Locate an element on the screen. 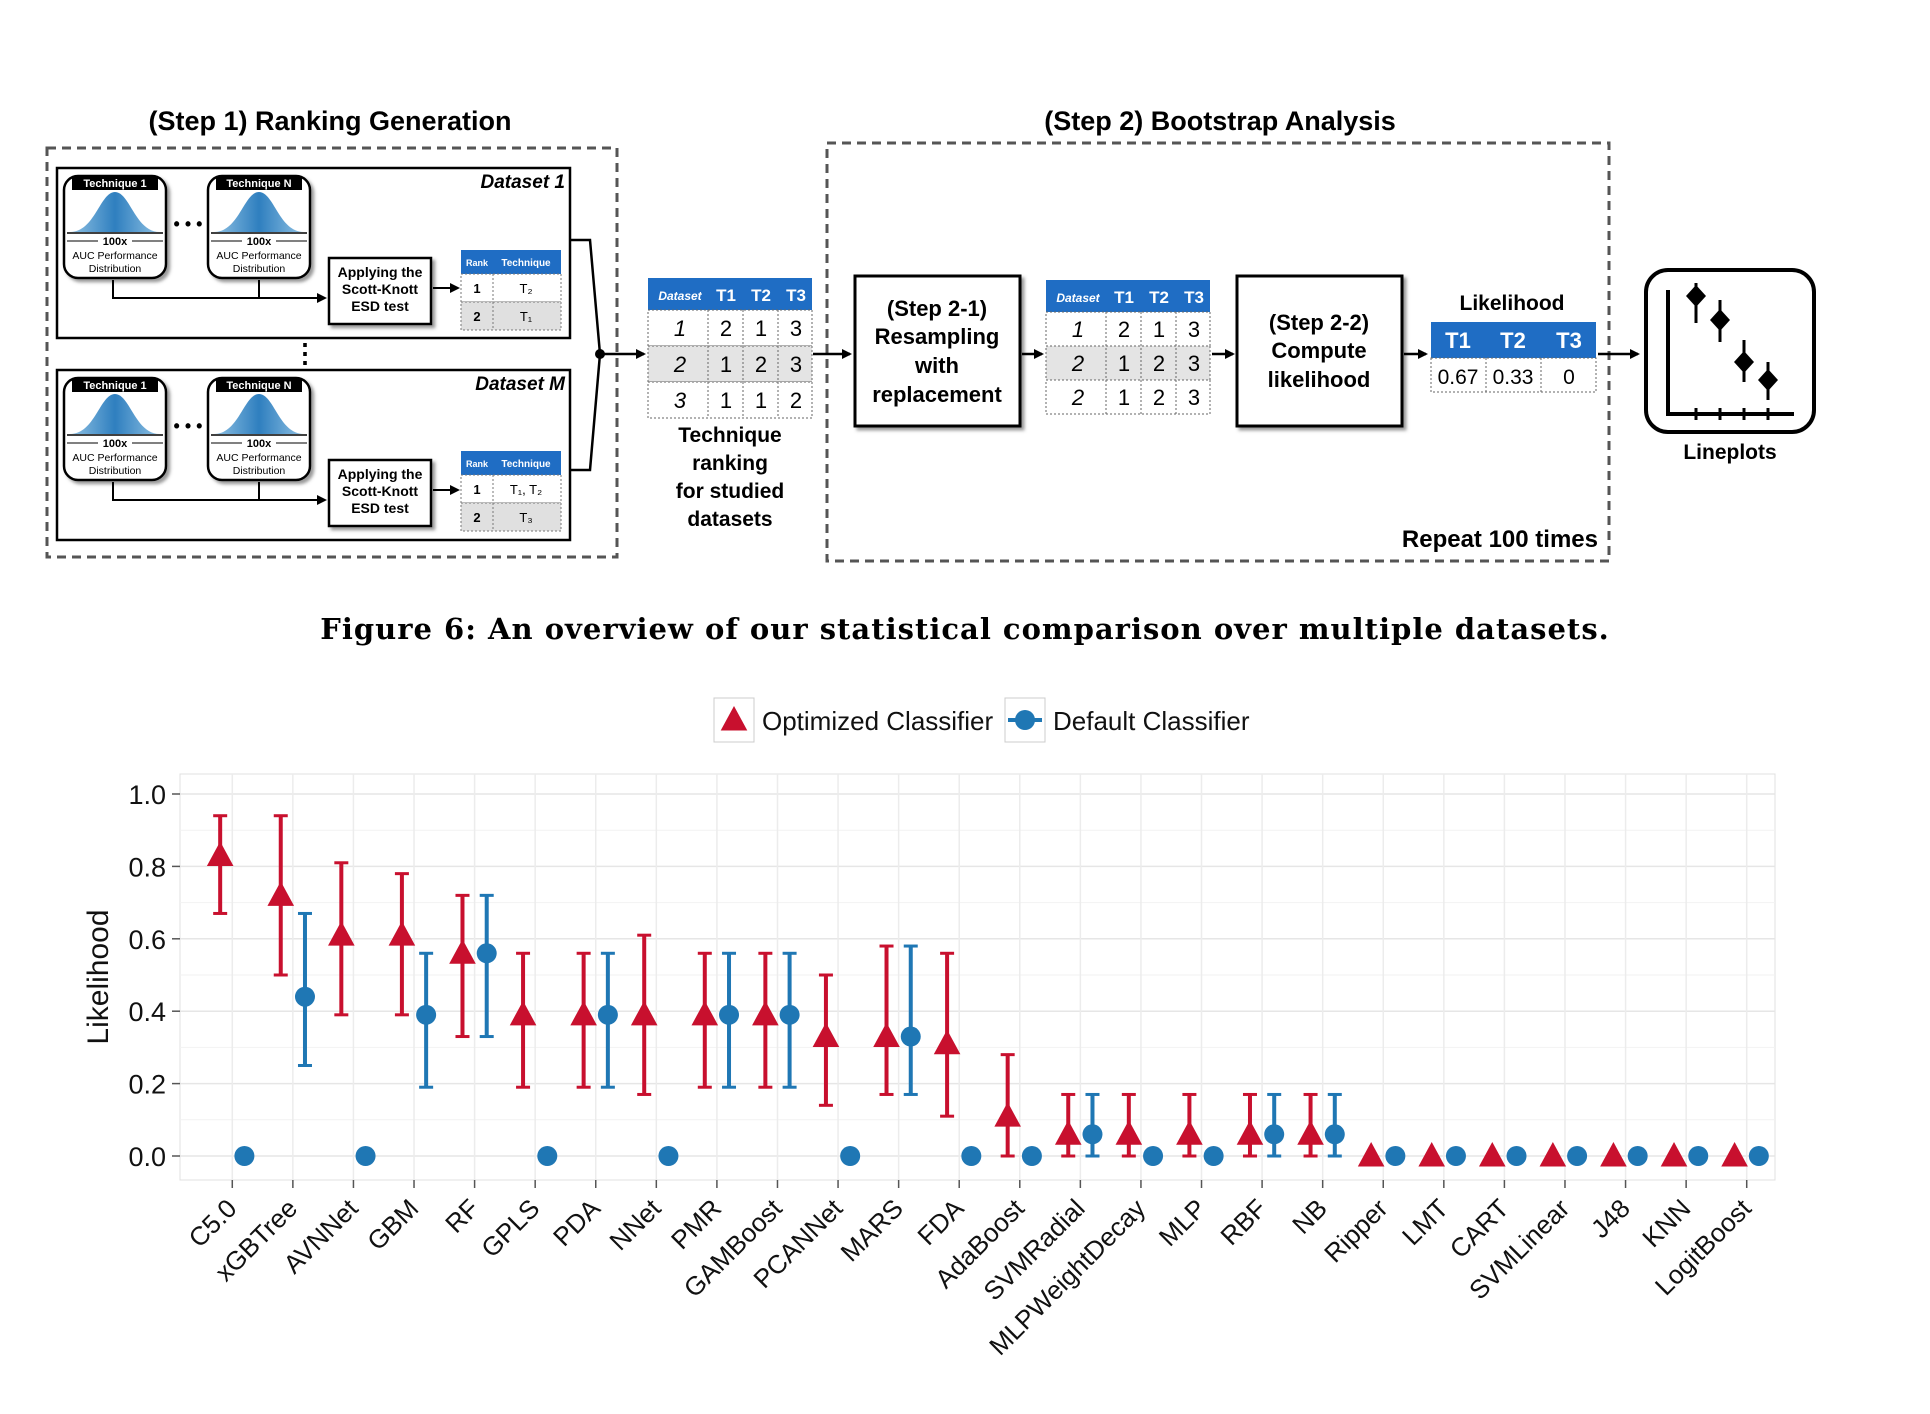  lineplot-icon is located at coordinates (1730, 351).